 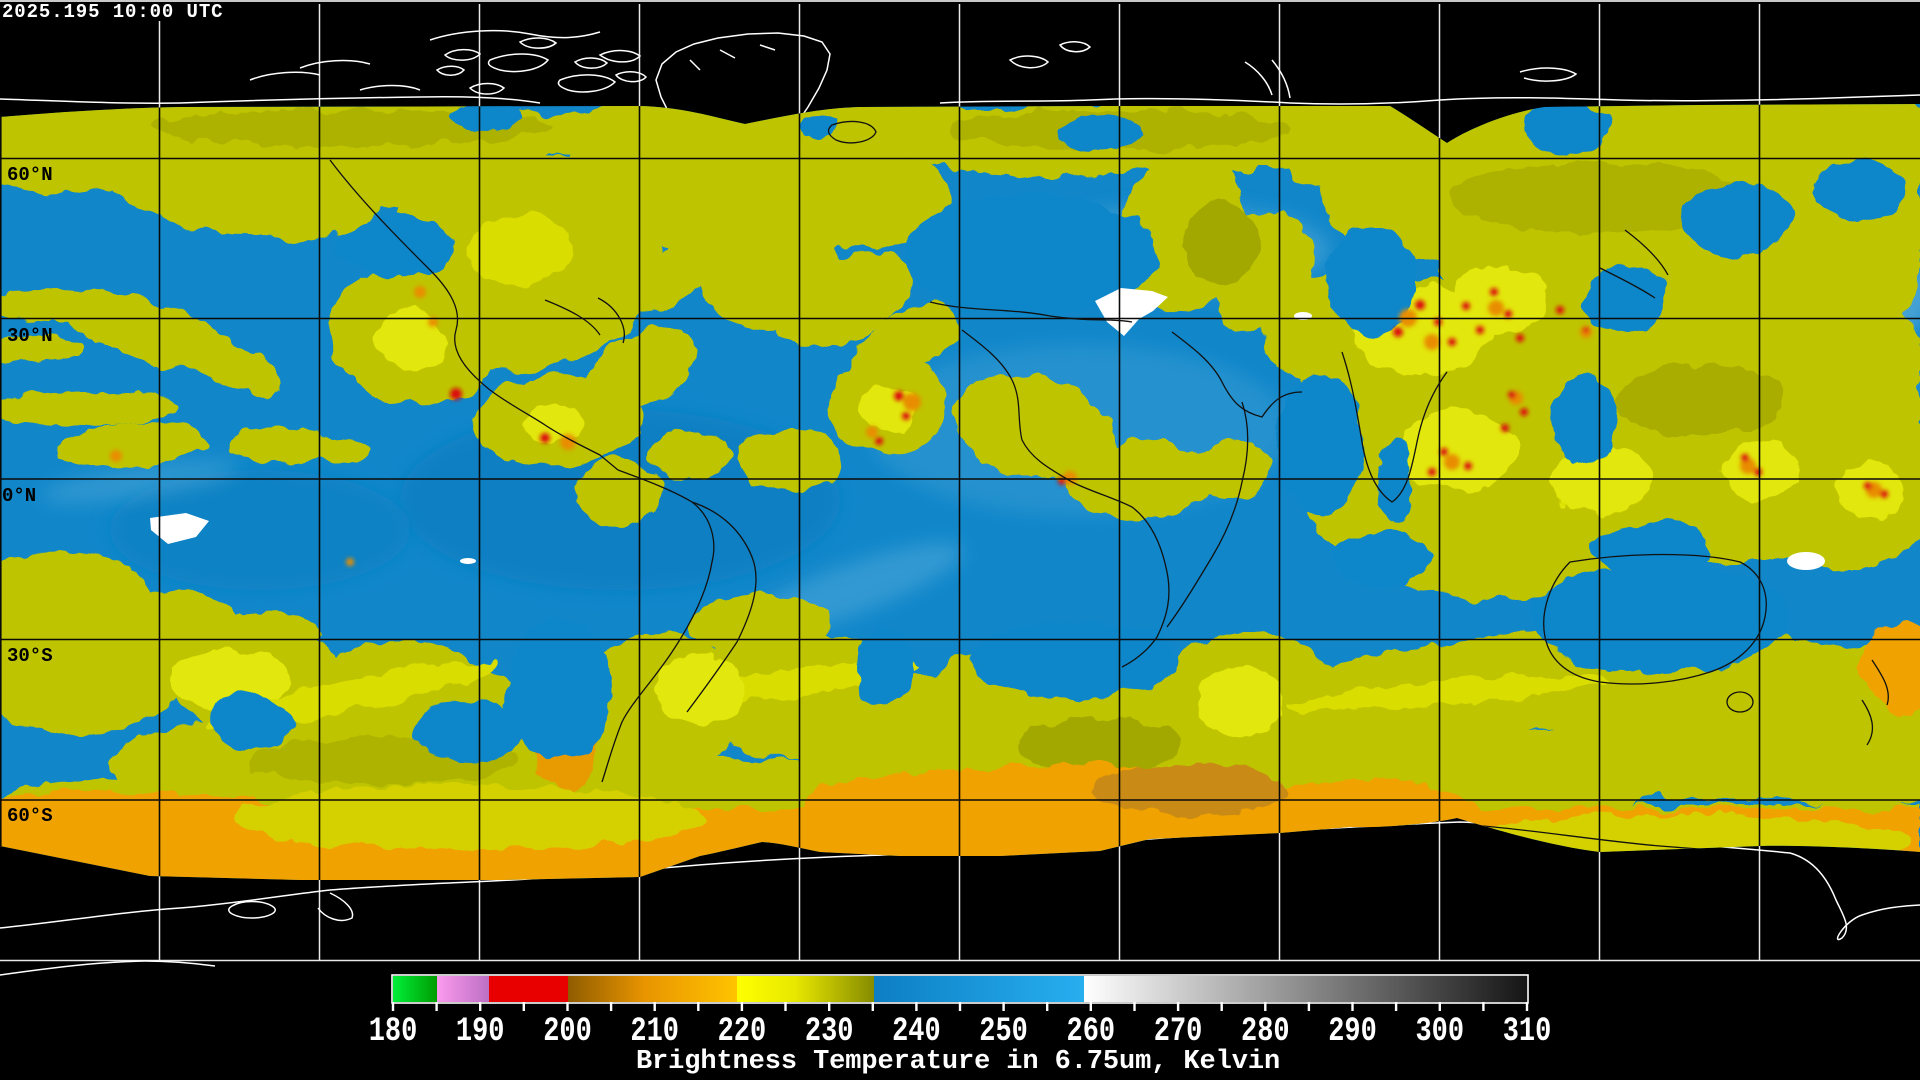 What do you see at coordinates (480, 1031) in the screenshot?
I see `svg-text: 190` at bounding box center [480, 1031].